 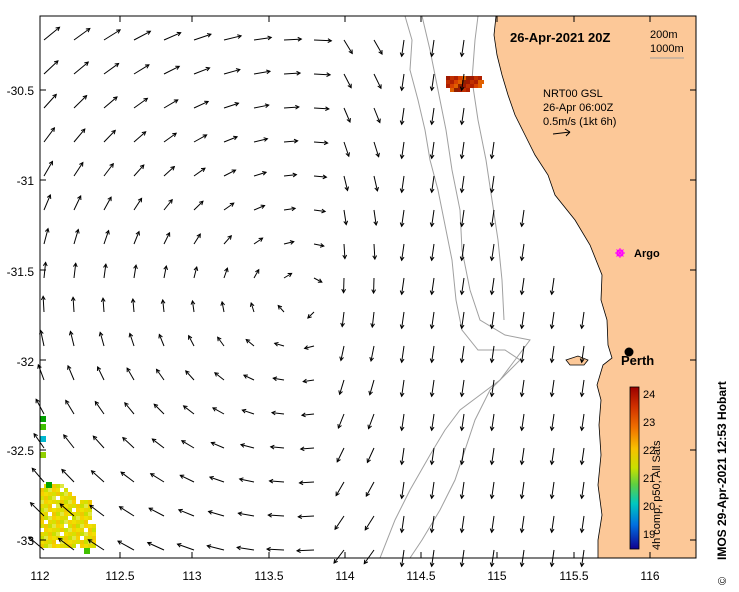 I want to click on x-tick-label: 114.5, so click(x=420, y=576).